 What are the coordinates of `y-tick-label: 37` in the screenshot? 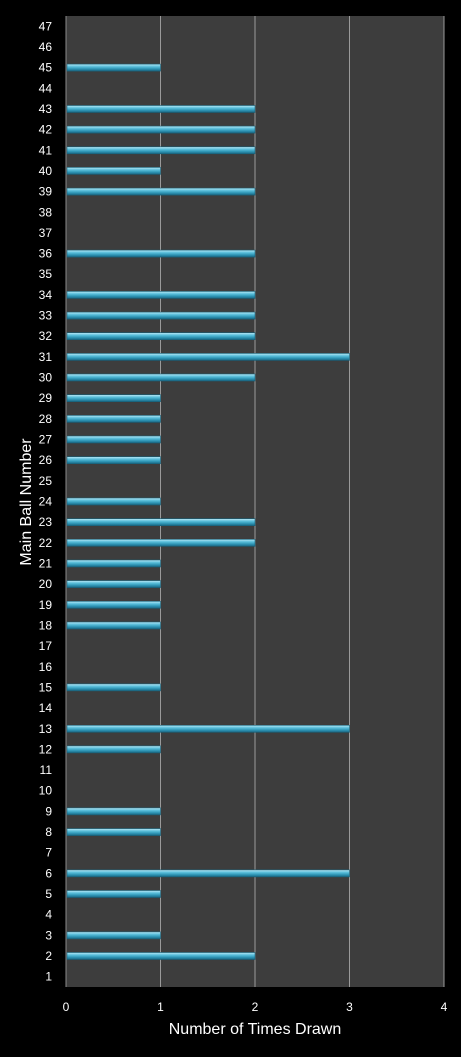 It's located at (46, 233).